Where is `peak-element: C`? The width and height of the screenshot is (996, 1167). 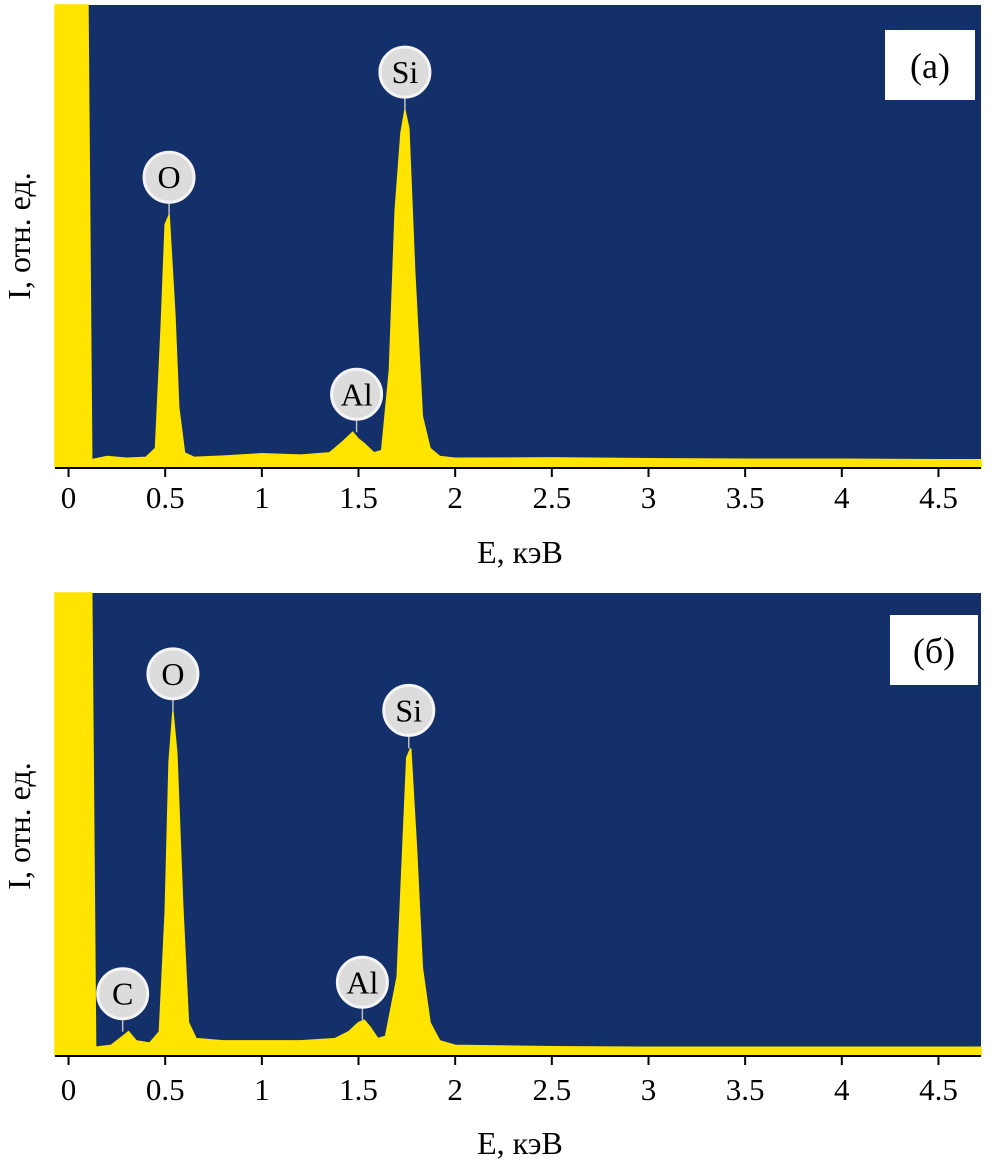
peak-element: C is located at coordinates (122, 994).